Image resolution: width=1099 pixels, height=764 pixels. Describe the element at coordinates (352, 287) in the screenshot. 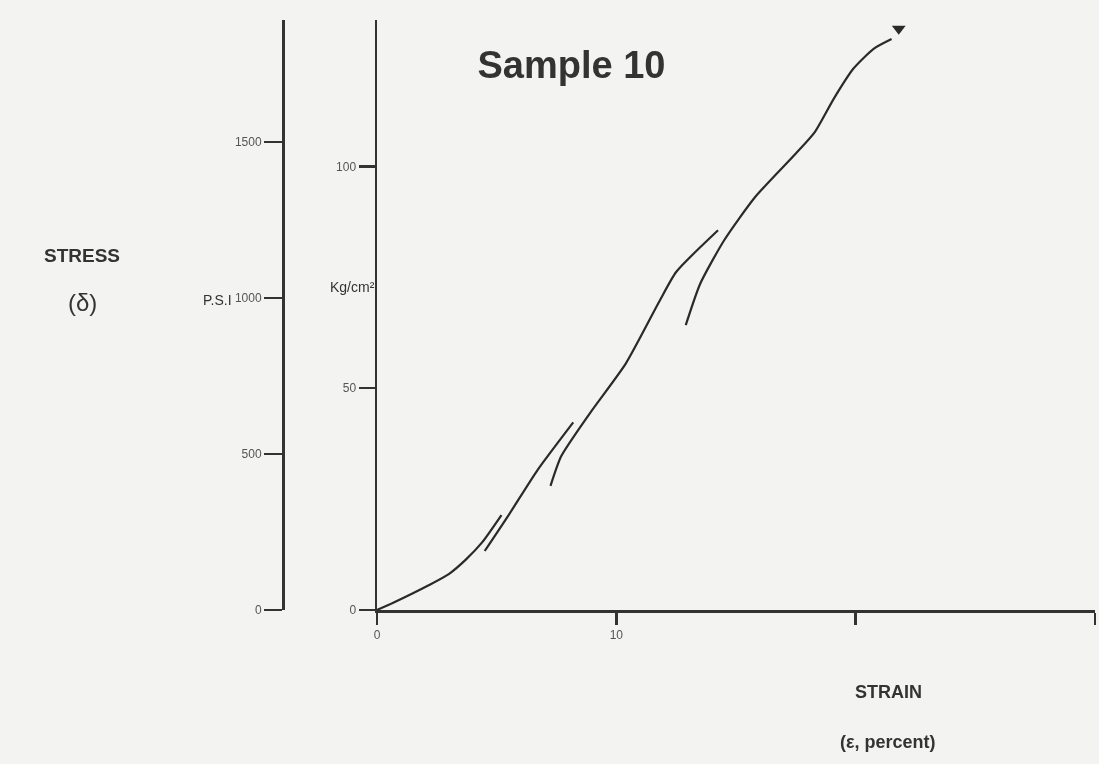

I see `y-axis-title: Kg/cm²` at that location.